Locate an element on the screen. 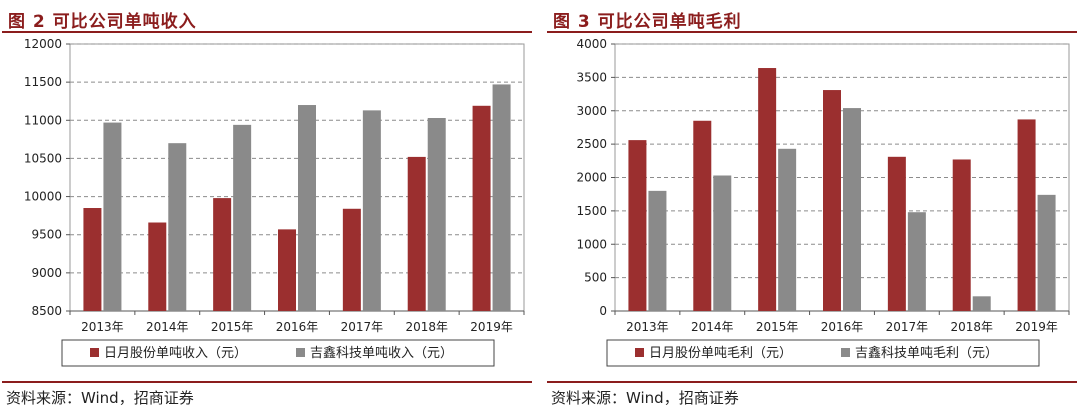 This screenshot has width=1080, height=411. y-tick-label: 1000 is located at coordinates (591, 244).